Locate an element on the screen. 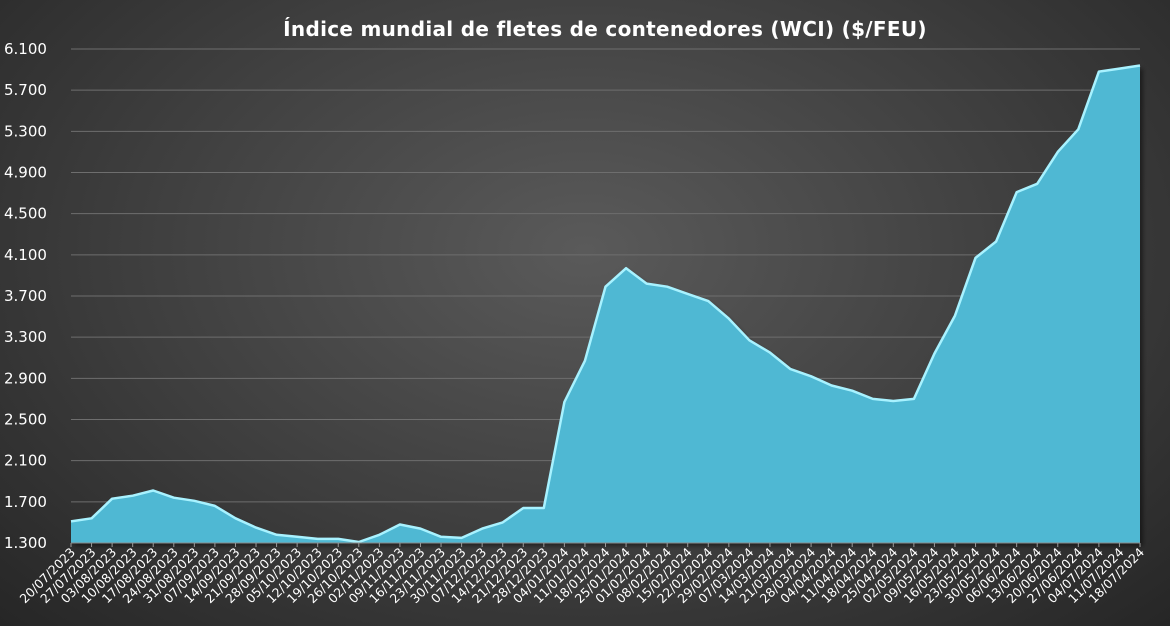 The width and height of the screenshot is (1170, 626). y-tick-label: 4.900 is located at coordinates (25, 173).